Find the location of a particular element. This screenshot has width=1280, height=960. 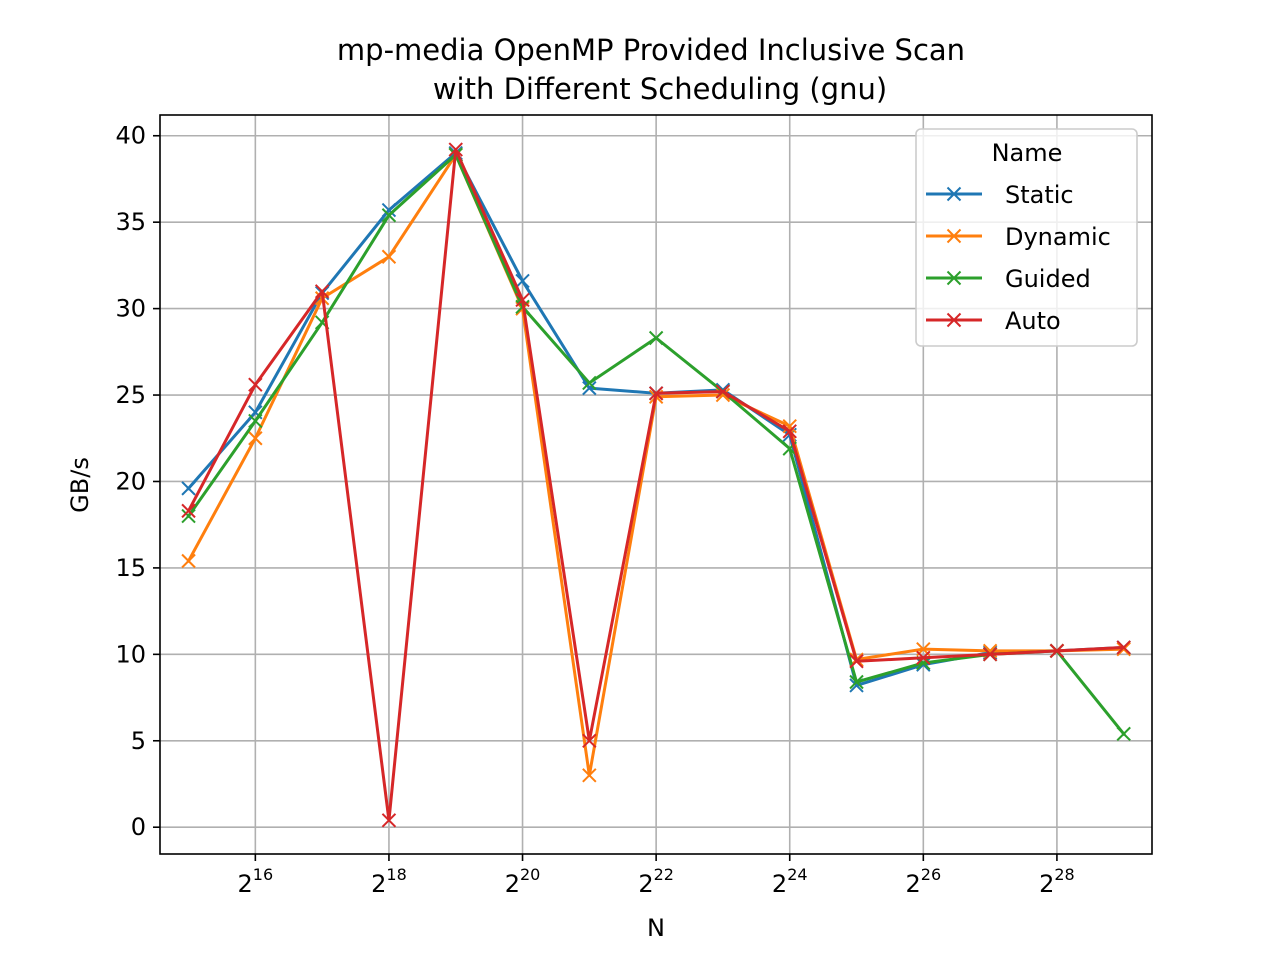

x-tick-label-exponent: 20 is located at coordinates (530, 874).